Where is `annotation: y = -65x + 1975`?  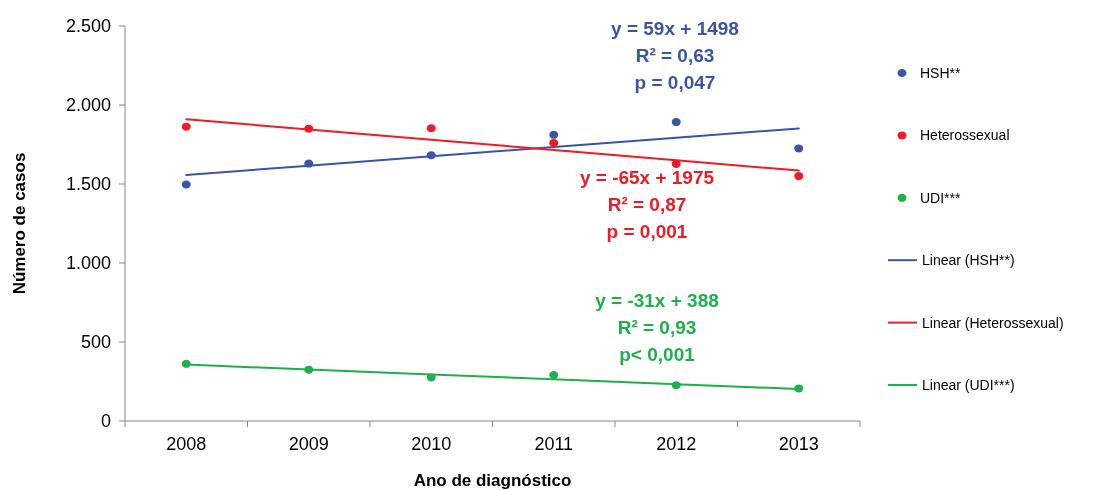 annotation: y = -65x + 1975 is located at coordinates (647, 177).